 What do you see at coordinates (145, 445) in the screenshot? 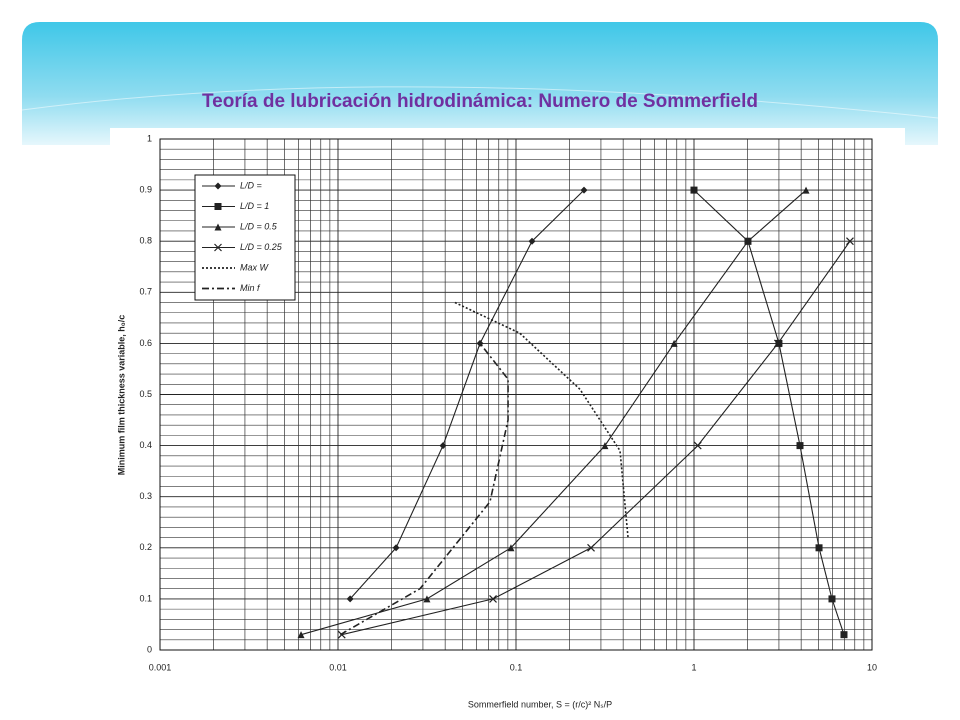
I see `y-tick-label: 0.4` at bounding box center [145, 445].